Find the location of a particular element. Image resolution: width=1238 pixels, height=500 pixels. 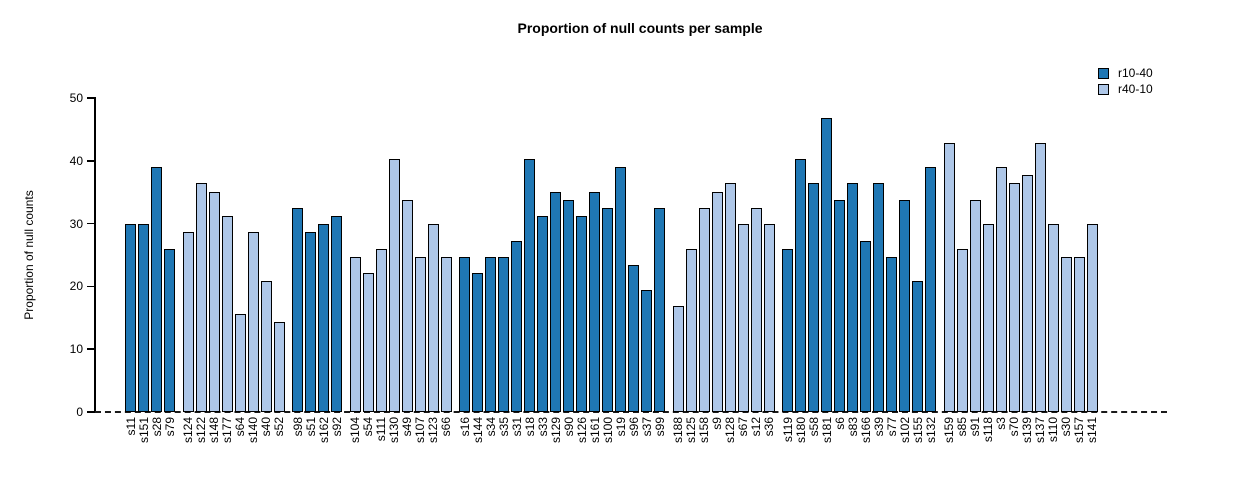

bar-s180 is located at coordinates (800, 285).